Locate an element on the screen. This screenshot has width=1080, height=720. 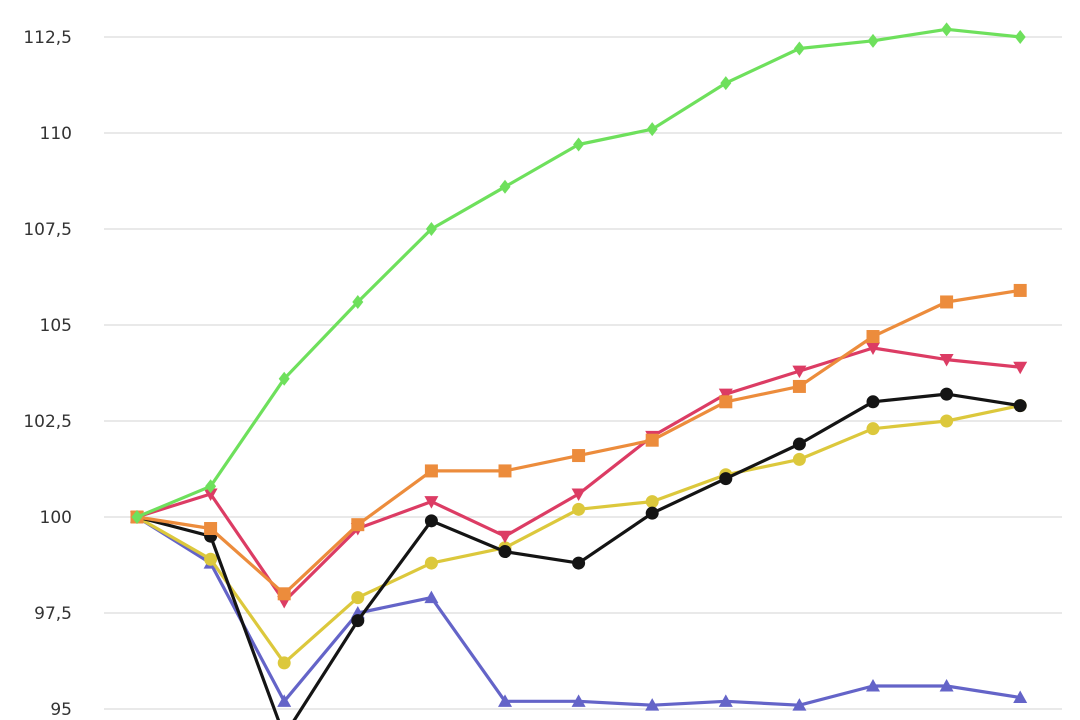
y-tick-label: 95 is located at coordinates (61, 710).